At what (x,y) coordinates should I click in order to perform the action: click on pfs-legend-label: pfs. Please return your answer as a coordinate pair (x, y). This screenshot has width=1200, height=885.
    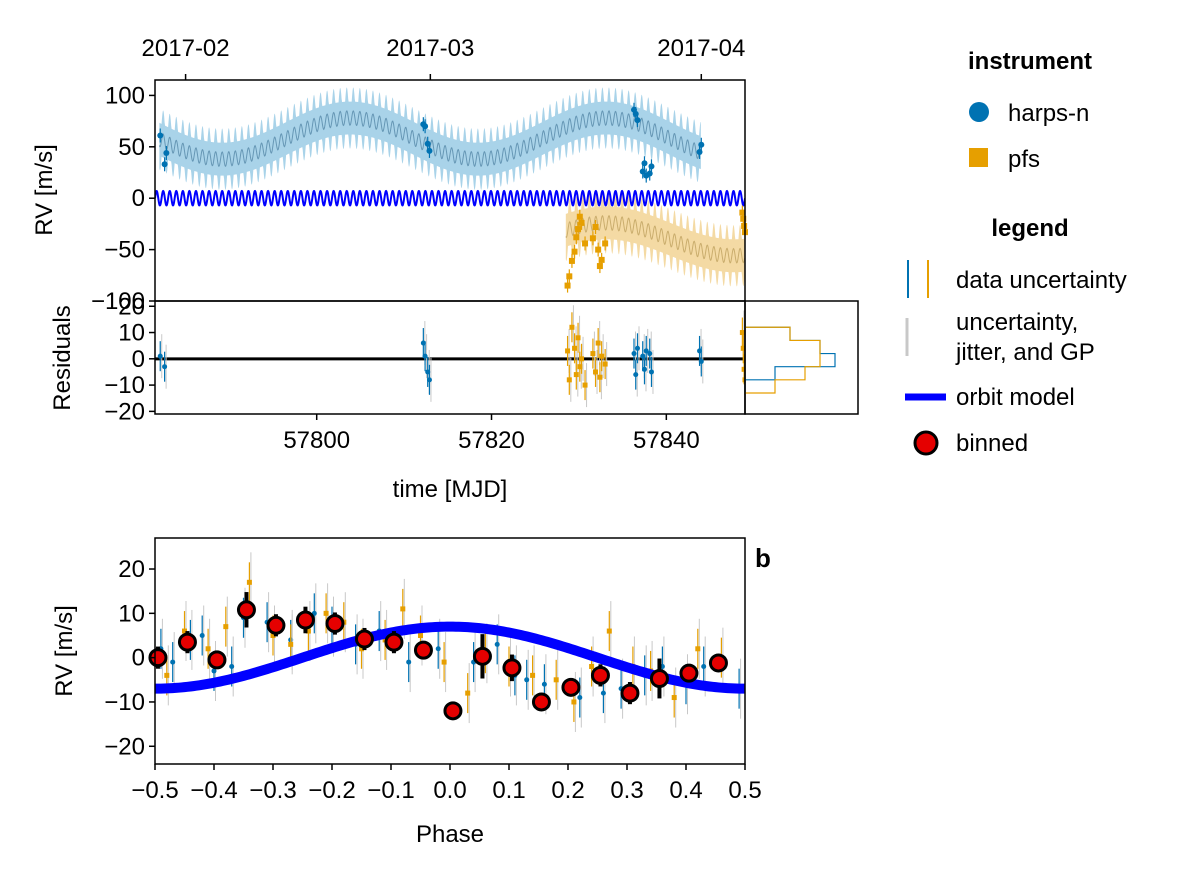
    Looking at the image, I should click on (1024, 159).